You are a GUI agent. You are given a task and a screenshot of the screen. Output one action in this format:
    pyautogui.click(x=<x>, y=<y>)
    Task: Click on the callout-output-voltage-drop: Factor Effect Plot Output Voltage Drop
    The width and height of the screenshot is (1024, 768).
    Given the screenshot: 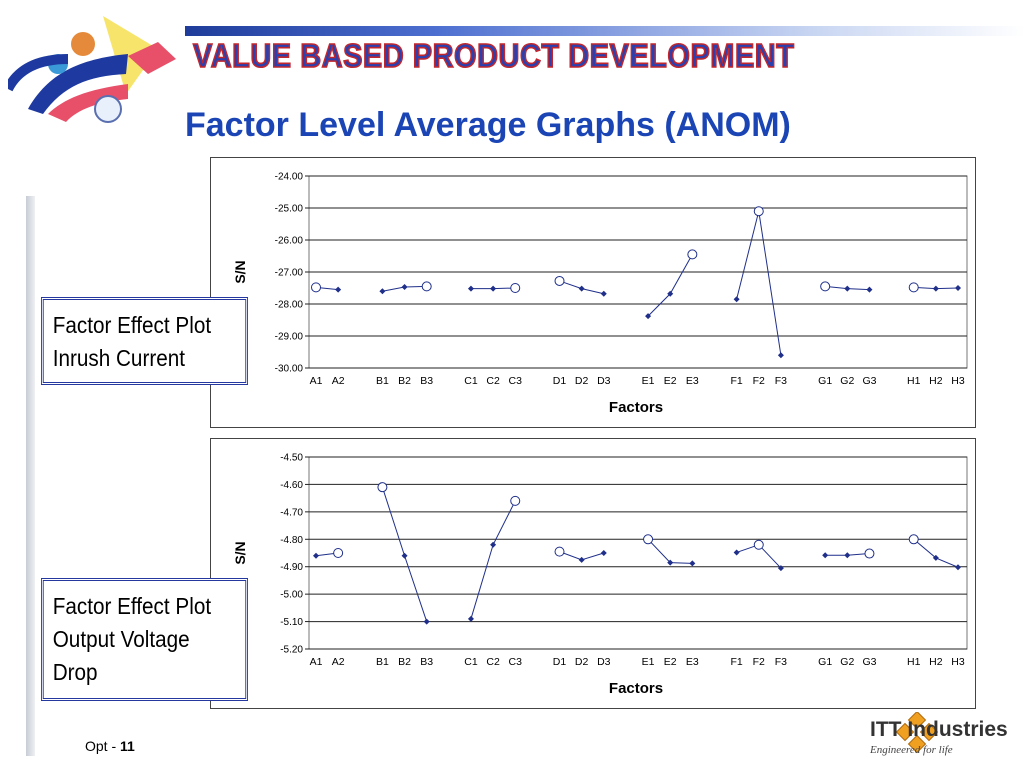 What is the action you would take?
    pyautogui.click(x=144, y=639)
    